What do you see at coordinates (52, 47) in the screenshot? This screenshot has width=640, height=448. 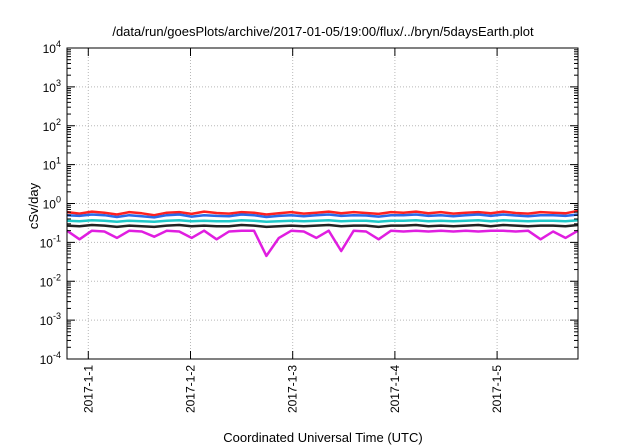 I see `y-tick-label: 10⁴` at bounding box center [52, 47].